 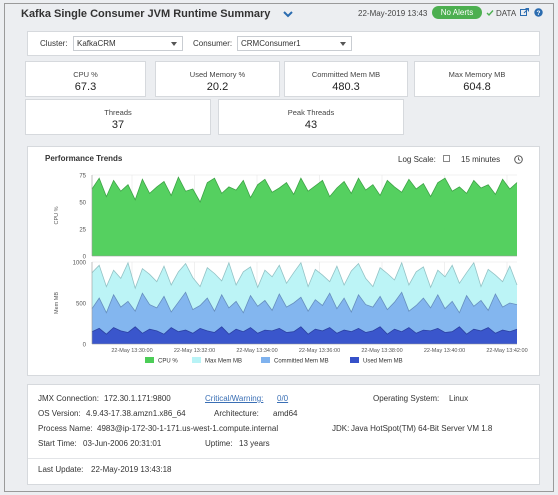 What do you see at coordinates (283, 458) in the screenshot?
I see `divider` at bounding box center [283, 458].